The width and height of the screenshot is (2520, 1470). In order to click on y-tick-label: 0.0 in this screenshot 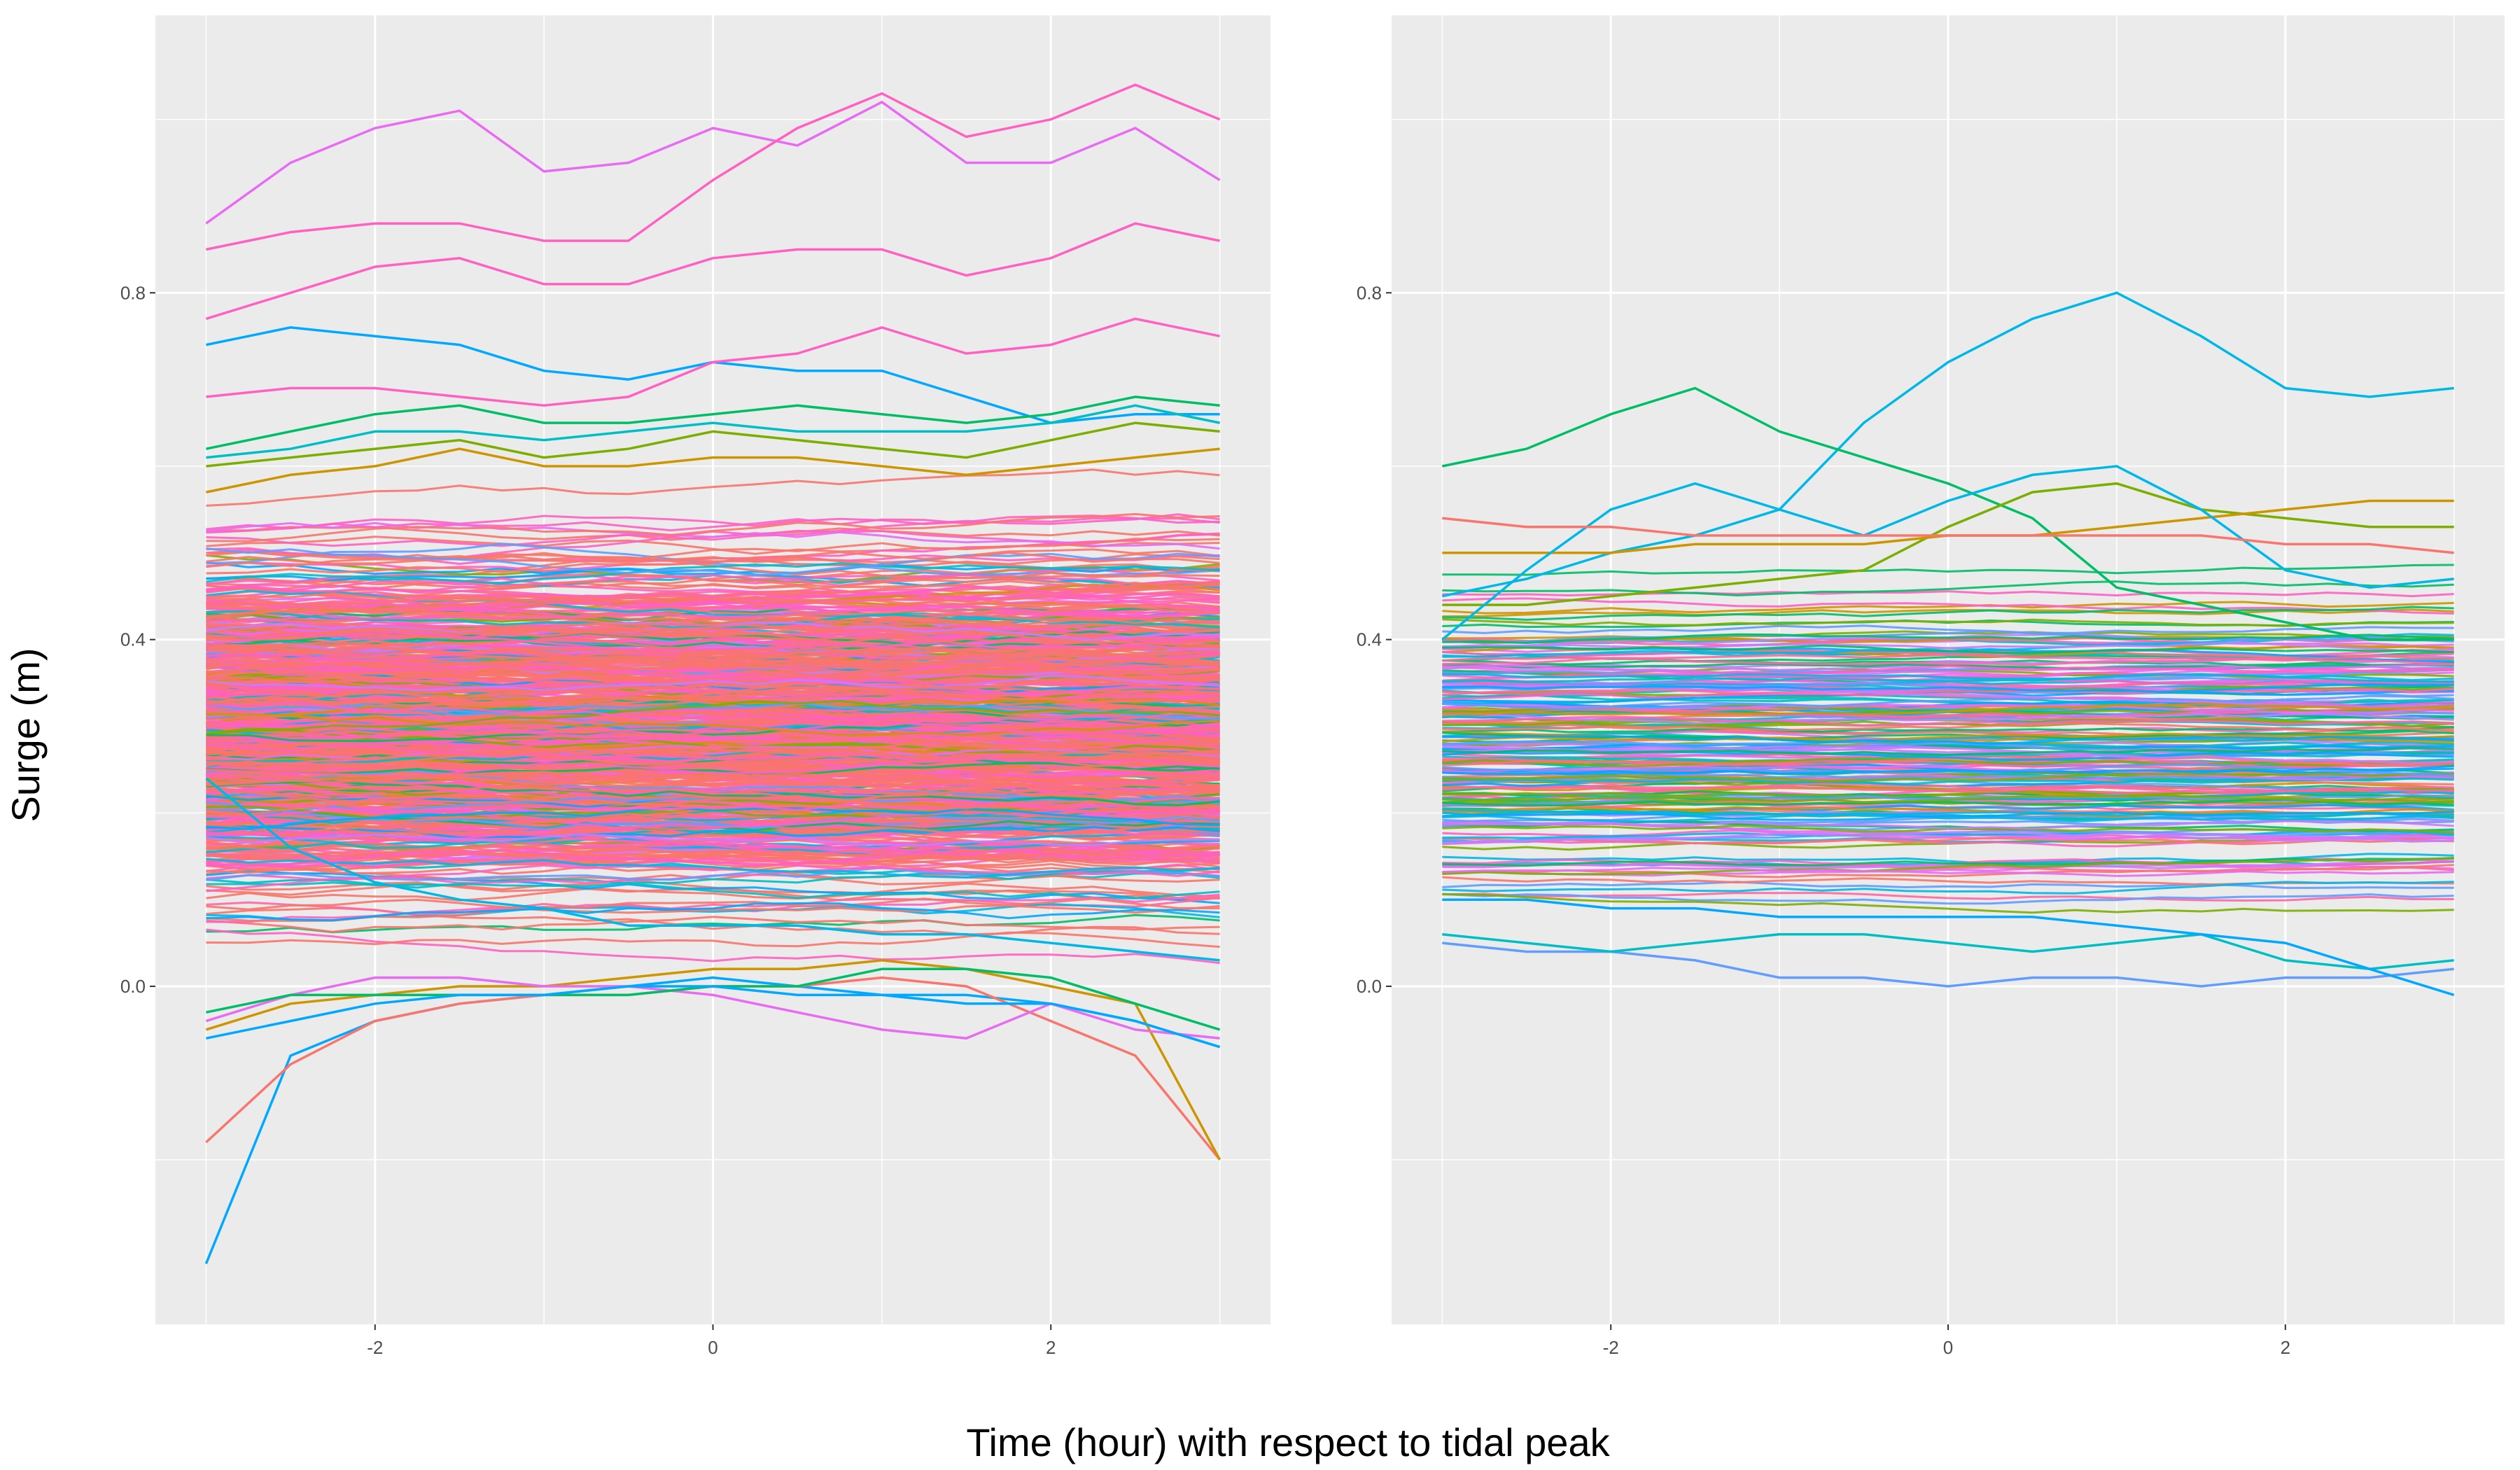, I will do `click(1369, 986)`.